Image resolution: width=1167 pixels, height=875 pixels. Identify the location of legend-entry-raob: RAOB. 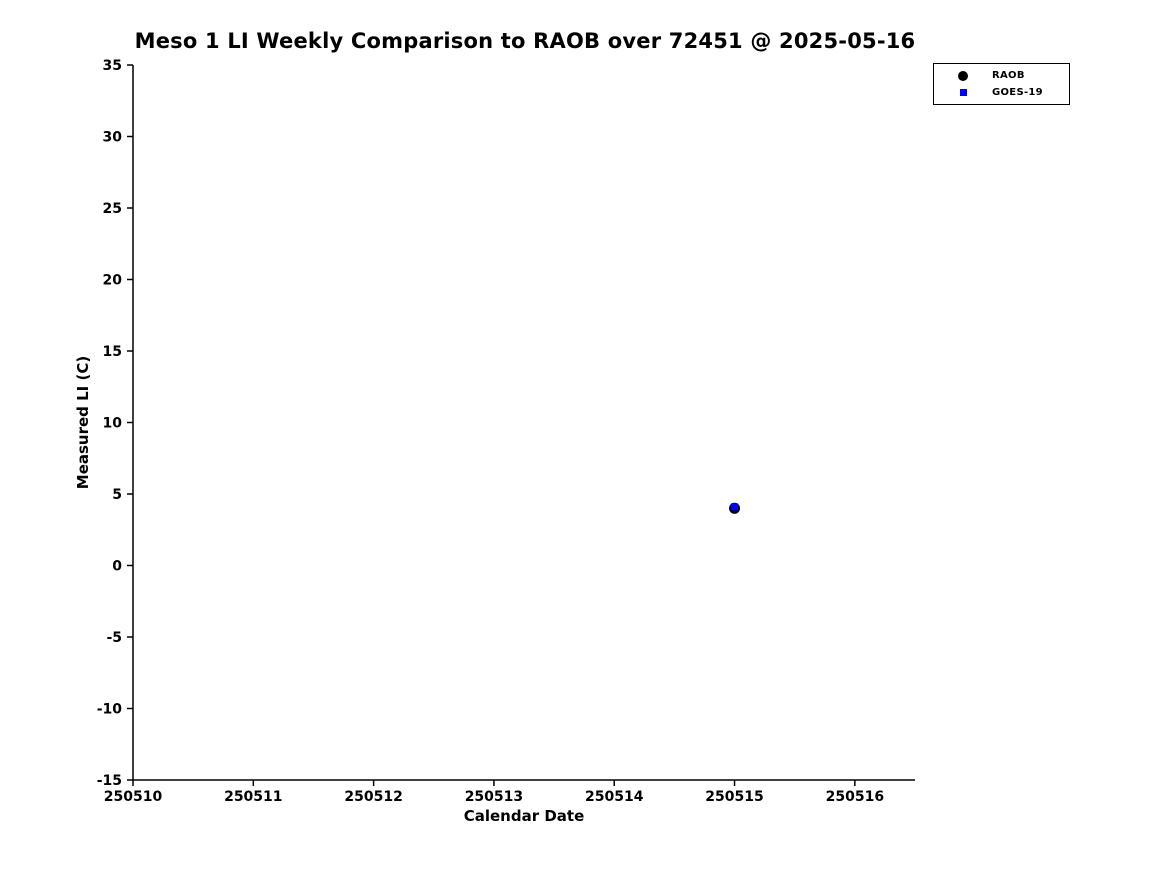
(1001, 75).